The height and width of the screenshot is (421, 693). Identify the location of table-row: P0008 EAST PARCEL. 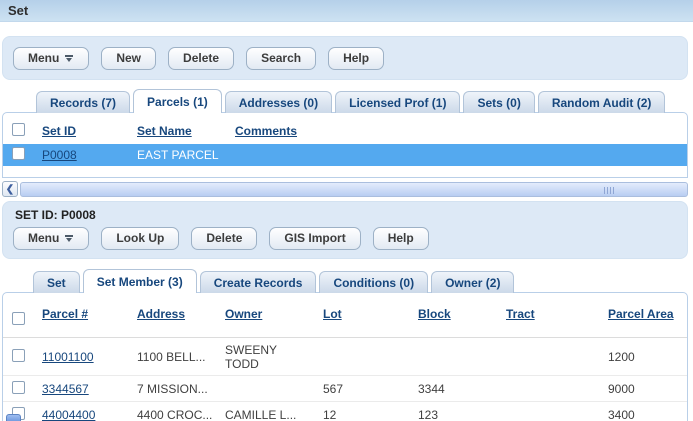
(345, 155).